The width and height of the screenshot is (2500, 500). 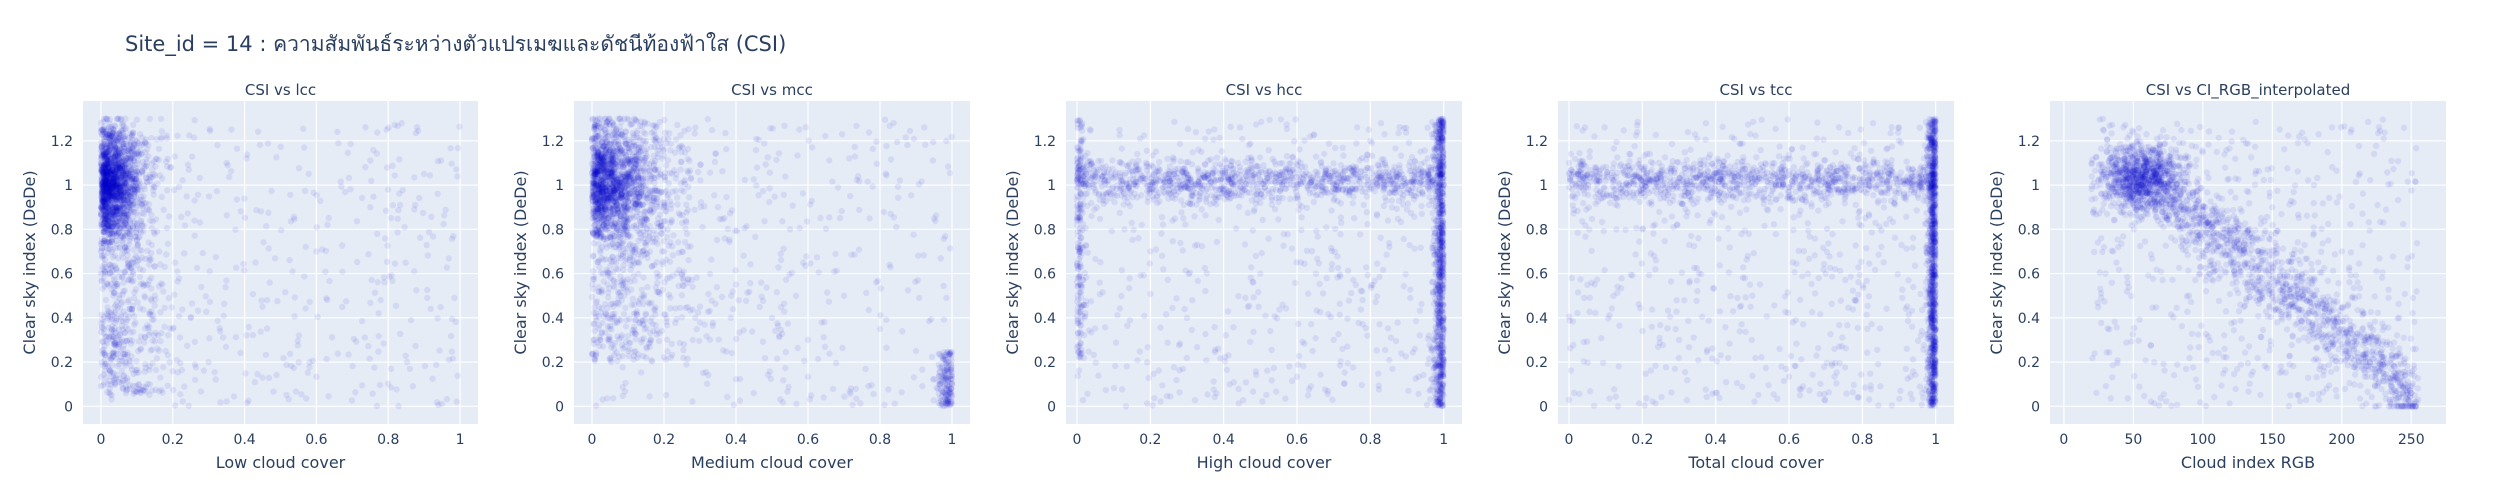 What do you see at coordinates (62, 319) in the screenshot?
I see `y-tick-label: 0.4` at bounding box center [62, 319].